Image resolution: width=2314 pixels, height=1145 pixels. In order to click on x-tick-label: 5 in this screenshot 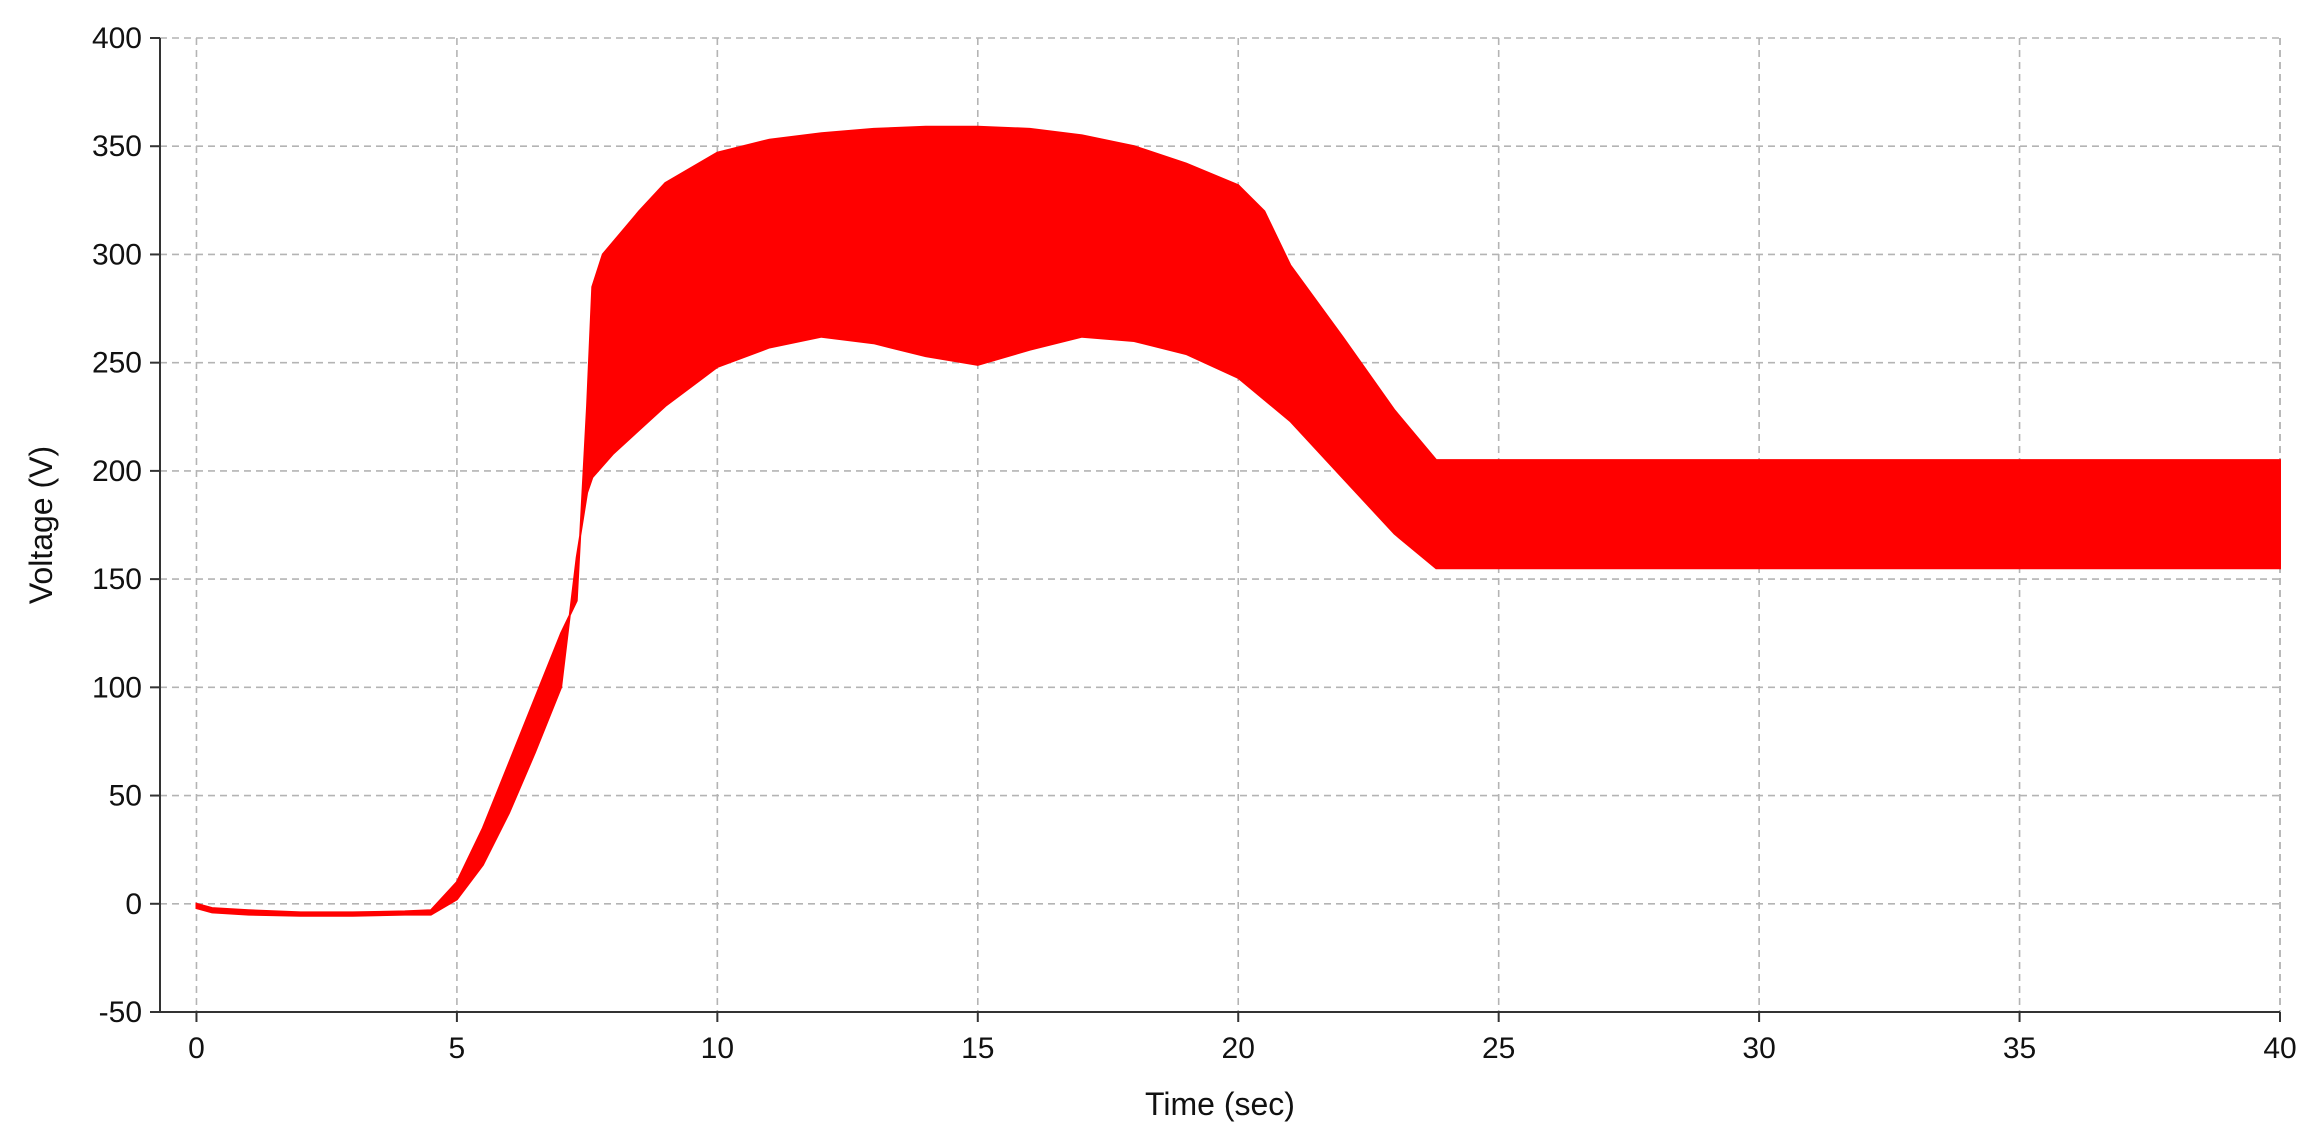, I will do `click(457, 1048)`.